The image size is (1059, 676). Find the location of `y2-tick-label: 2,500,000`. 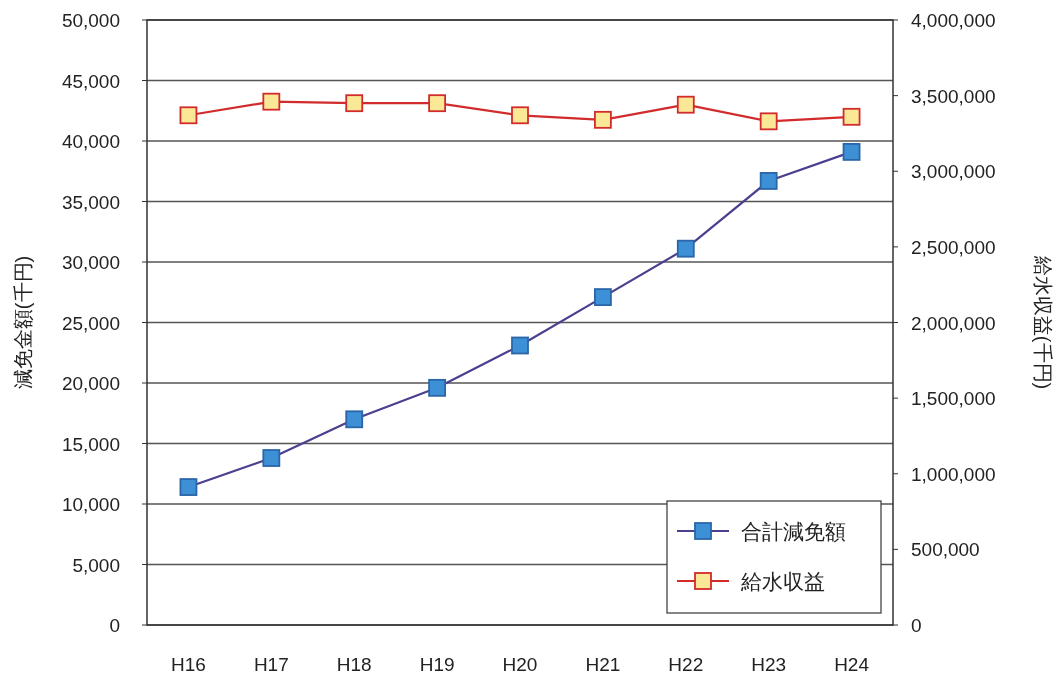

y2-tick-label: 2,500,000 is located at coordinates (953, 247).